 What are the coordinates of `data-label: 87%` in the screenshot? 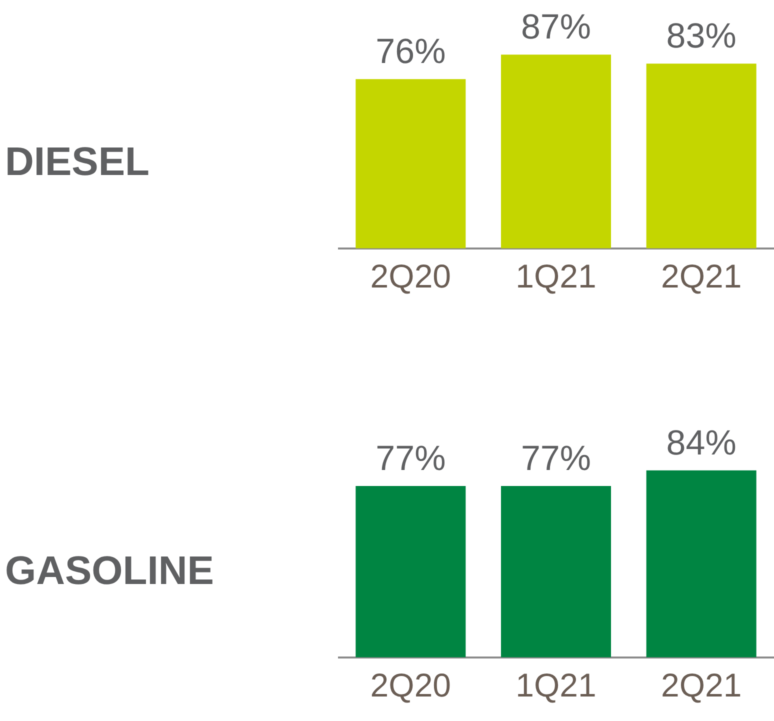 It's located at (556, 27).